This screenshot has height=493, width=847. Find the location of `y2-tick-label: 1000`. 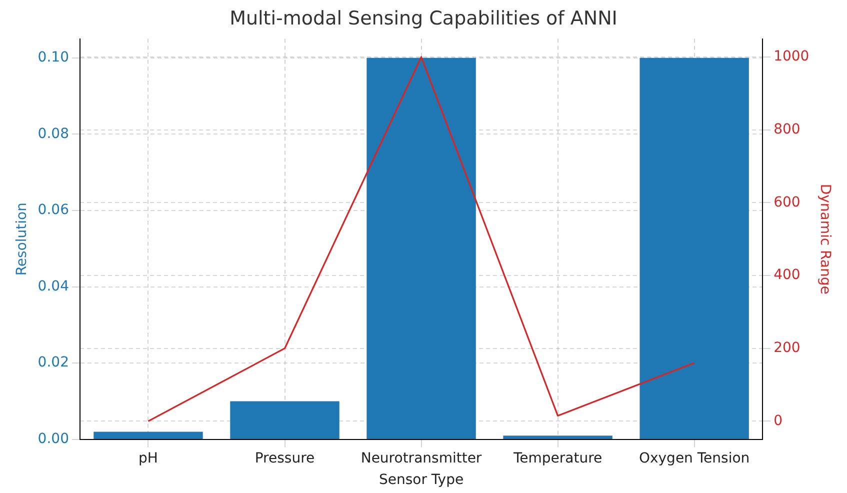

y2-tick-label: 1000 is located at coordinates (792, 56).